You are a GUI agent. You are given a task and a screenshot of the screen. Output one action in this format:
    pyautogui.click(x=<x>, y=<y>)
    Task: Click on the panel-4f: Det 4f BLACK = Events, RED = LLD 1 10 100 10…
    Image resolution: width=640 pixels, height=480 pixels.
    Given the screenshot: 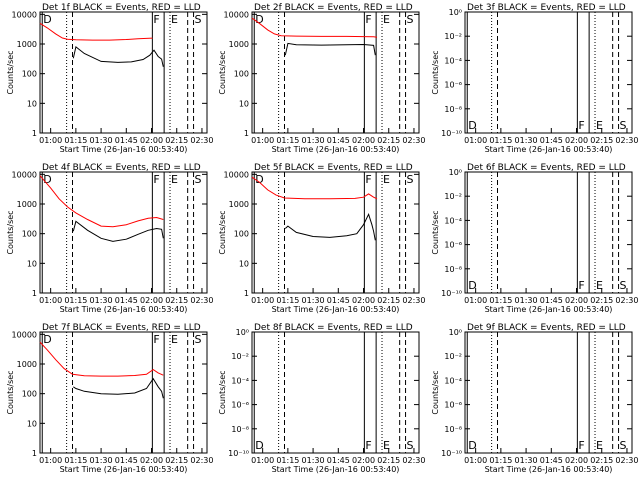 What is the action you would take?
    pyautogui.click(x=109, y=238)
    